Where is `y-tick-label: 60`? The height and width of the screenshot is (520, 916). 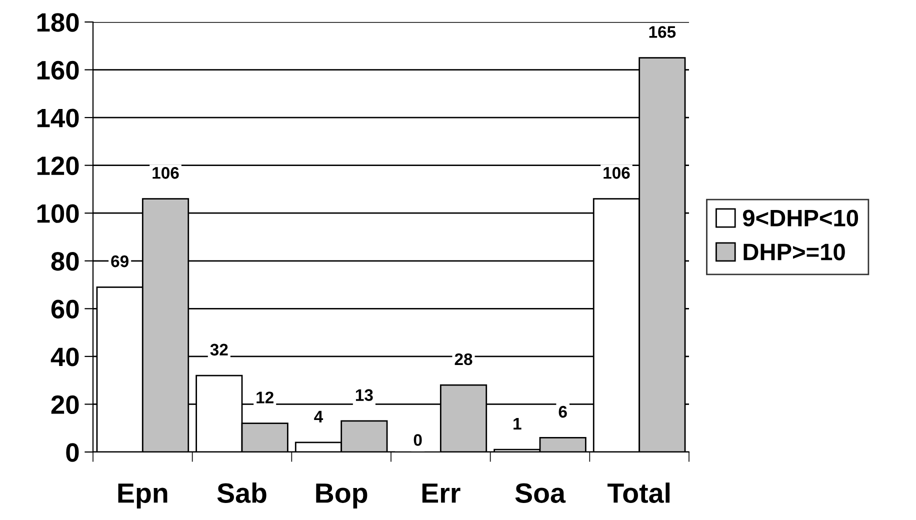
y-tick-label: 60 is located at coordinates (65, 309).